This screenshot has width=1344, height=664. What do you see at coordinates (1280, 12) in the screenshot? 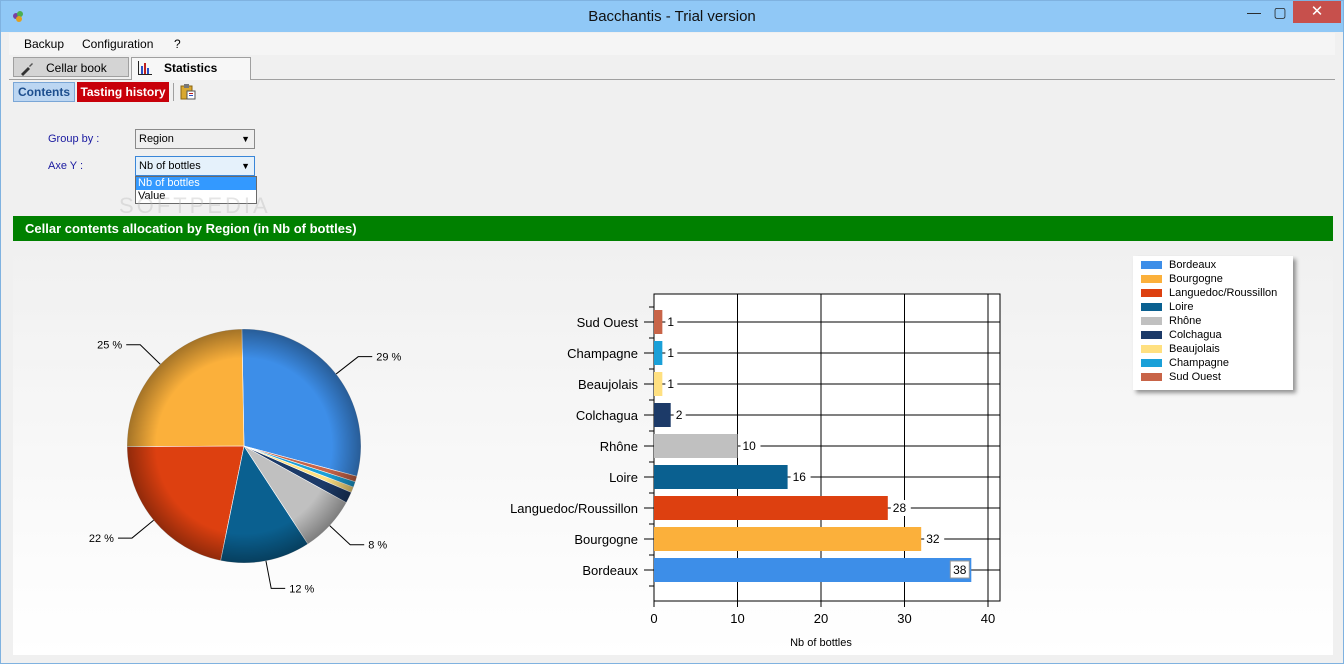
I see `maximize-button: ▢` at bounding box center [1280, 12].